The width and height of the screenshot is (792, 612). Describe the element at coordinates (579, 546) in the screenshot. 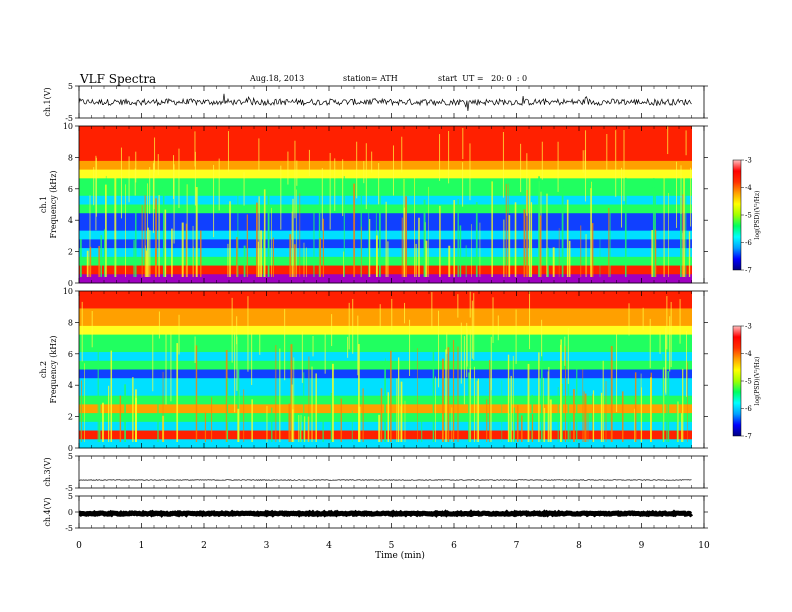

I see `x-tick-label: 8` at that location.